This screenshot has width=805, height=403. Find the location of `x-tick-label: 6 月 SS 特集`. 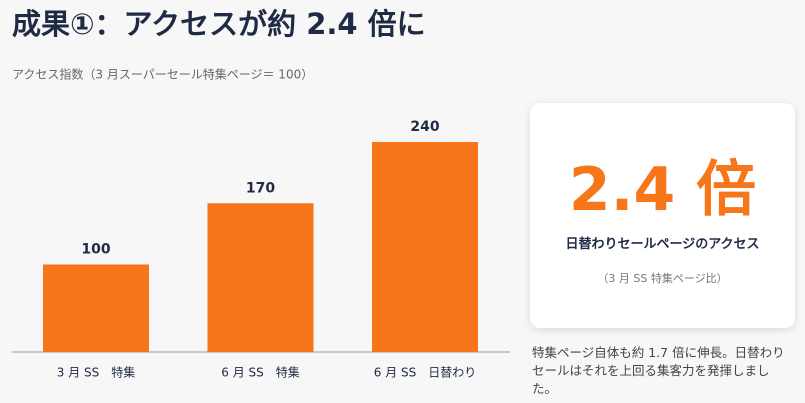

x-tick-label: 6 月 SS 特集 is located at coordinates (260, 372).